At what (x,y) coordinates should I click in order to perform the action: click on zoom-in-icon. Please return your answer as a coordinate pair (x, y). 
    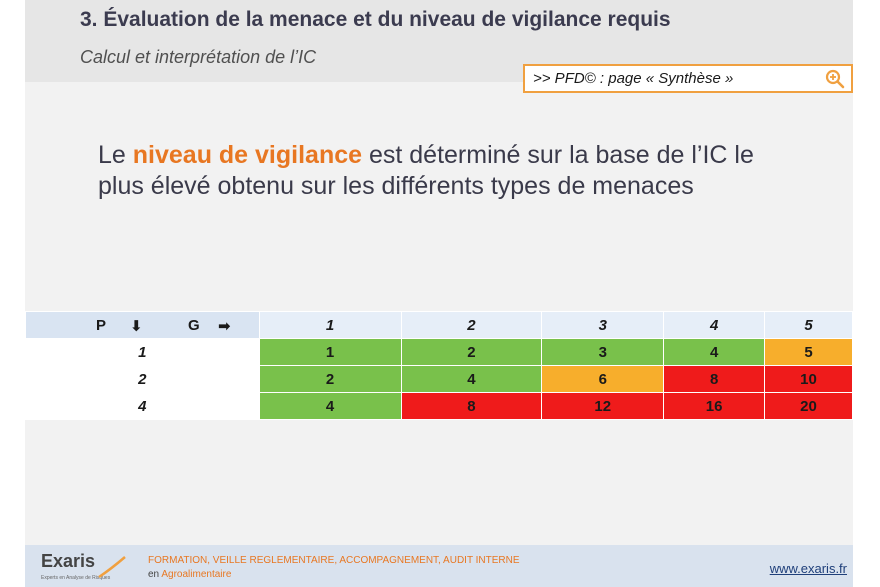
    Looking at the image, I should click on (835, 79).